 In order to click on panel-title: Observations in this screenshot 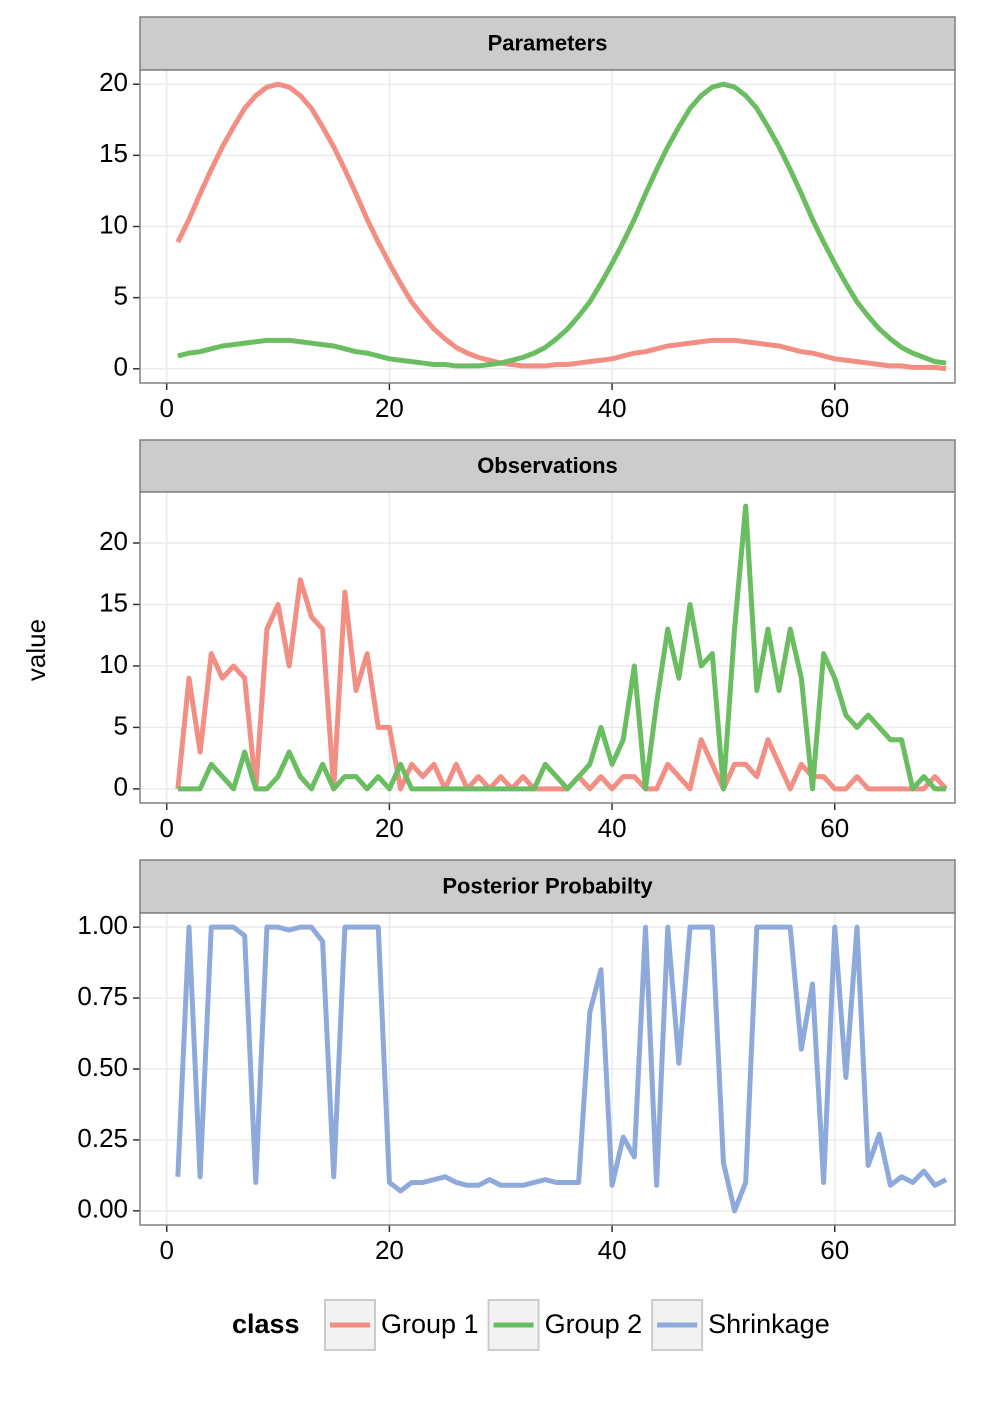, I will do `click(547, 465)`.